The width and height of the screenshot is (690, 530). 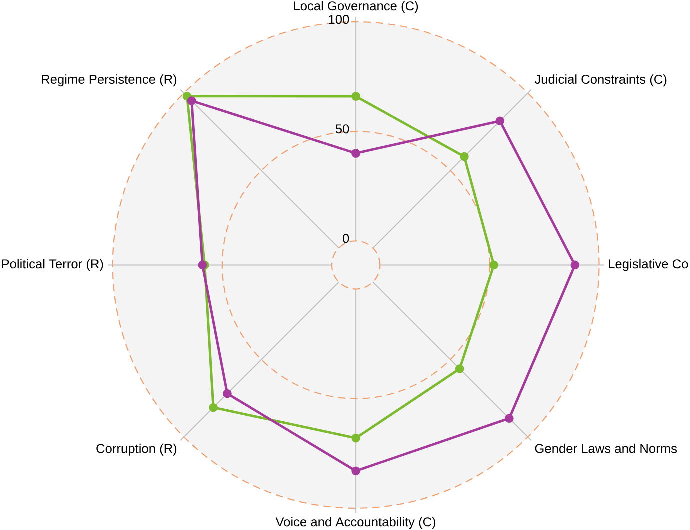 I want to click on y-tick-label: 100, so click(x=339, y=19).